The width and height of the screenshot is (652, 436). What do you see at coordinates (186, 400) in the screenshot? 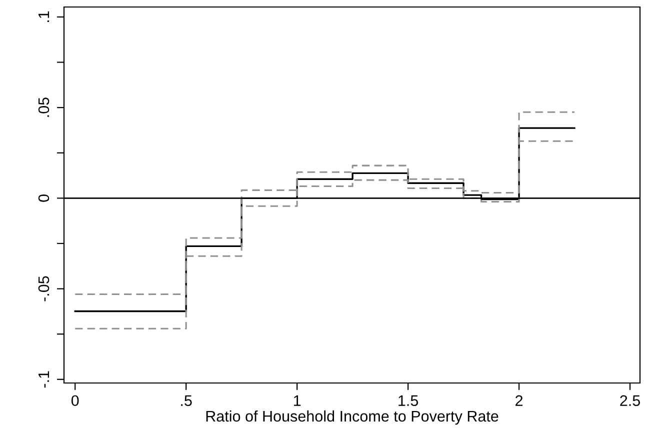
I see `x-tick-label: .5` at bounding box center [186, 400].